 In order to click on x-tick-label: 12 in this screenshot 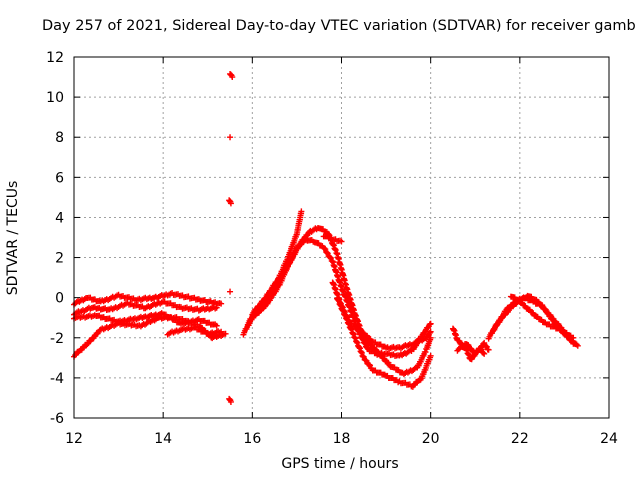, I will do `click(74, 439)`.